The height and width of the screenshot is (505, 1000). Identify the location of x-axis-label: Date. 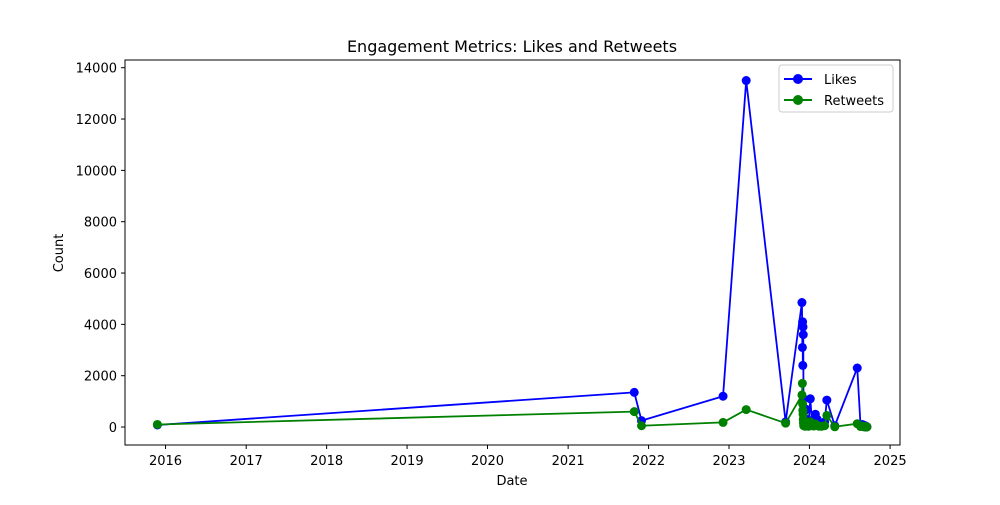
(511, 481).